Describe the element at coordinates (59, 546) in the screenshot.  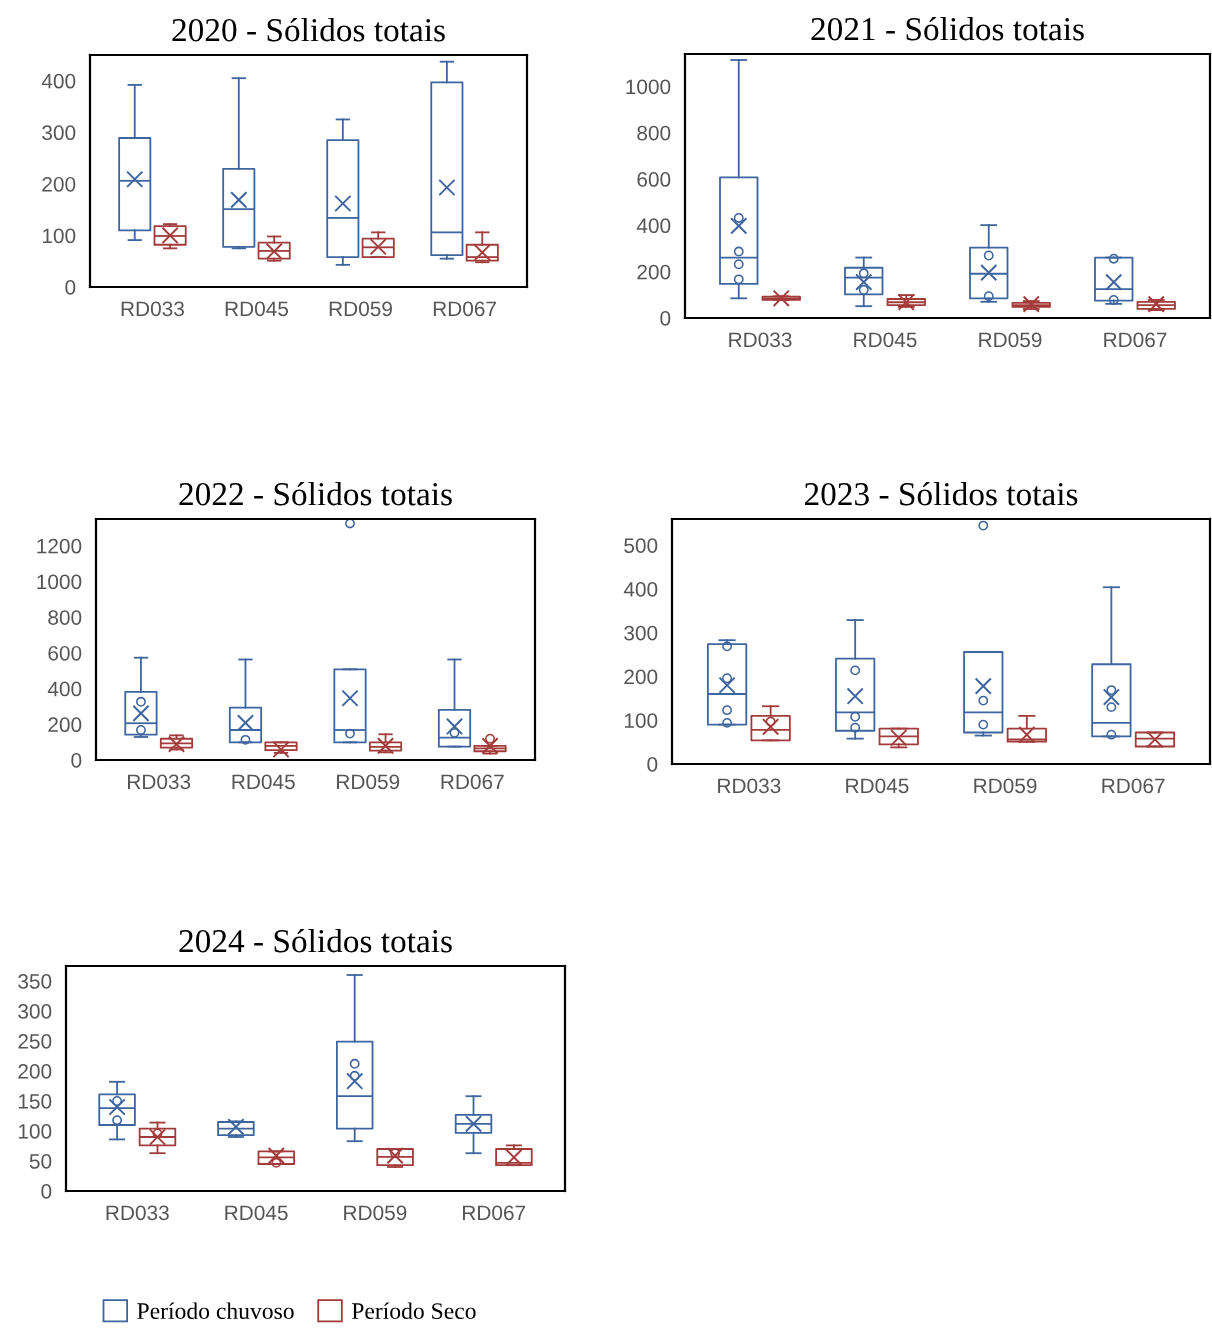
I see `y-tick-label: 1200` at that location.